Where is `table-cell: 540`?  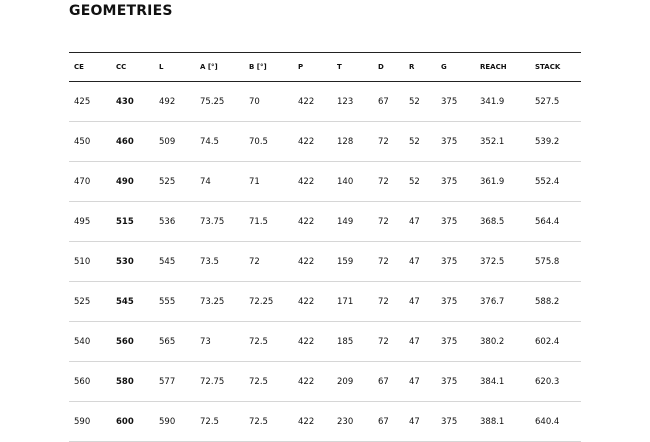
table-cell: 540 is located at coordinates (82, 341).